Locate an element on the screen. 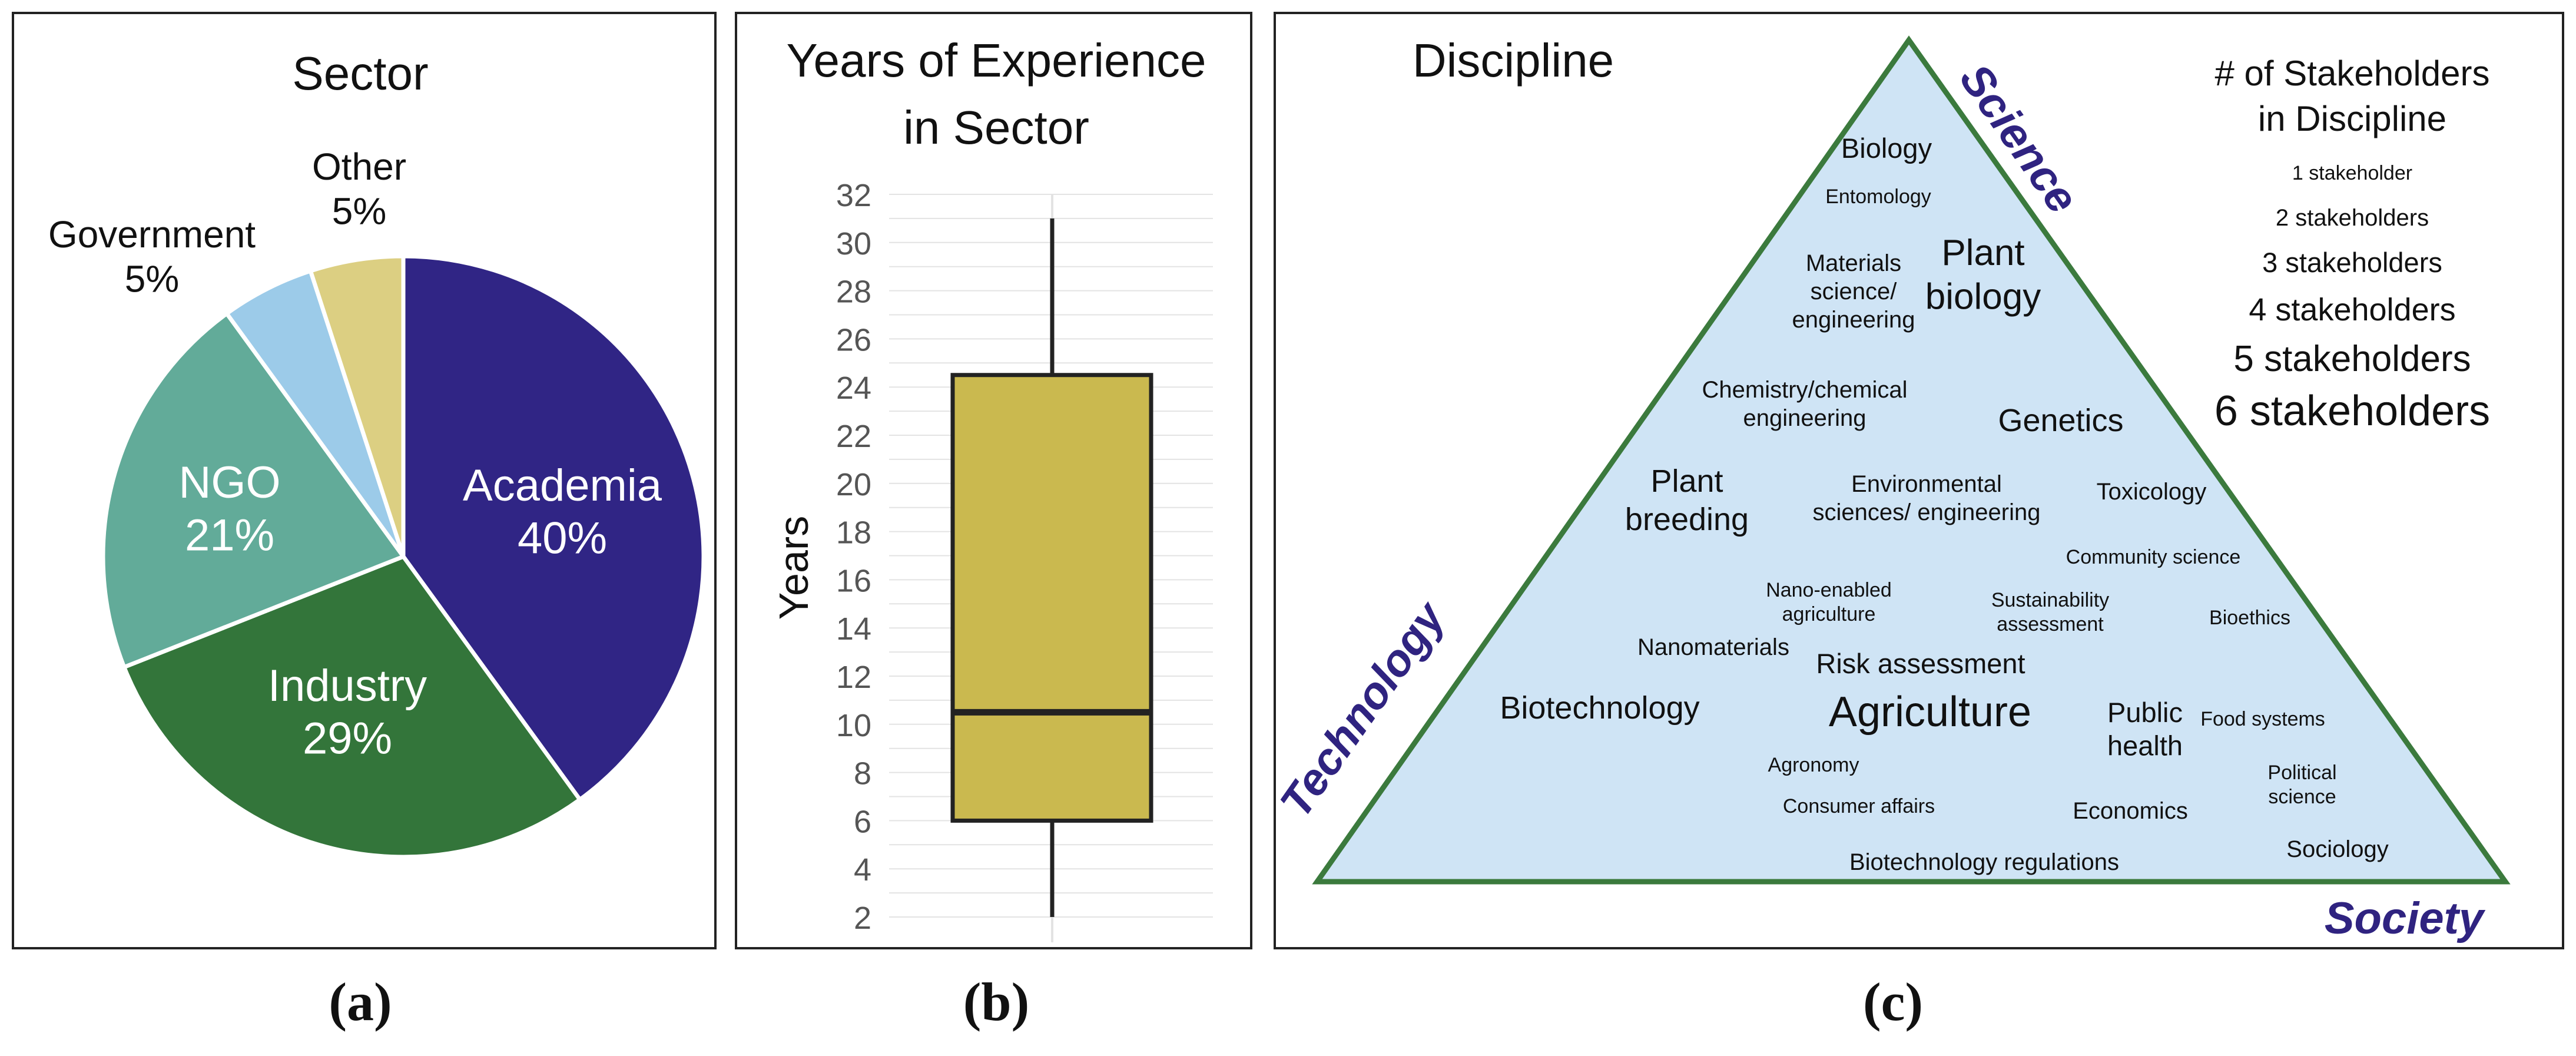  term-line: Consumer affairs is located at coordinates (1859, 806).